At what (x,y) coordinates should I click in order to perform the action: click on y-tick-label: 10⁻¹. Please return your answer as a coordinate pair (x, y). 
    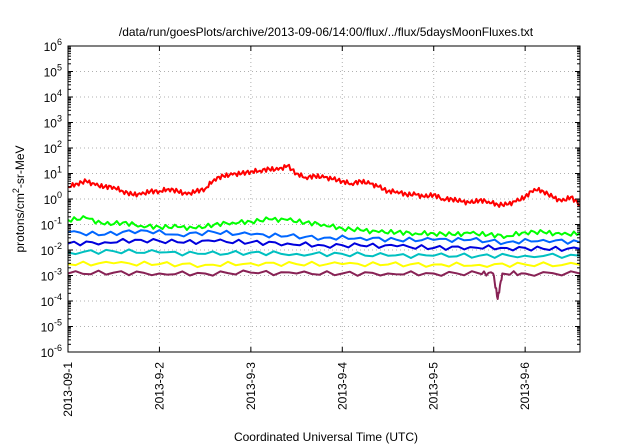
    Looking at the image, I should click on (51, 224).